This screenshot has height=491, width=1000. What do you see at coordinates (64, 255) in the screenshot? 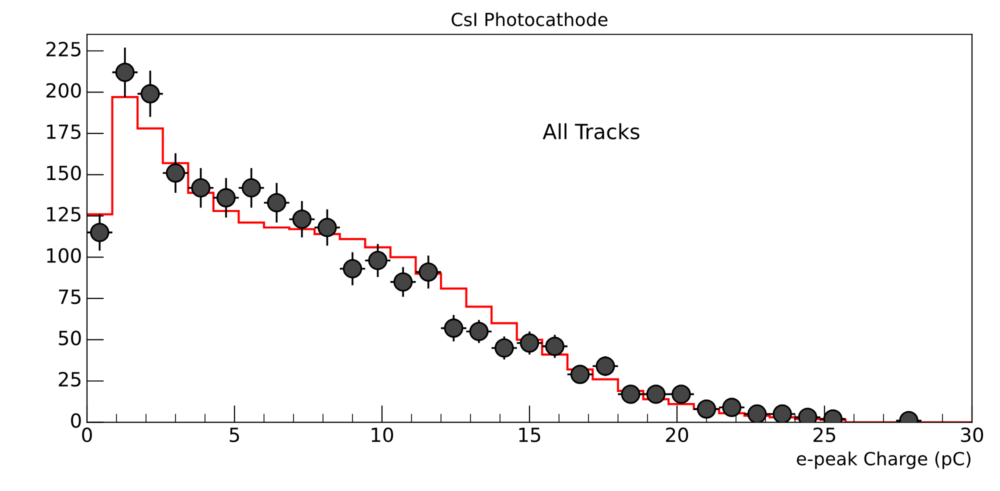
I see `y-tick-label: 100` at bounding box center [64, 255].